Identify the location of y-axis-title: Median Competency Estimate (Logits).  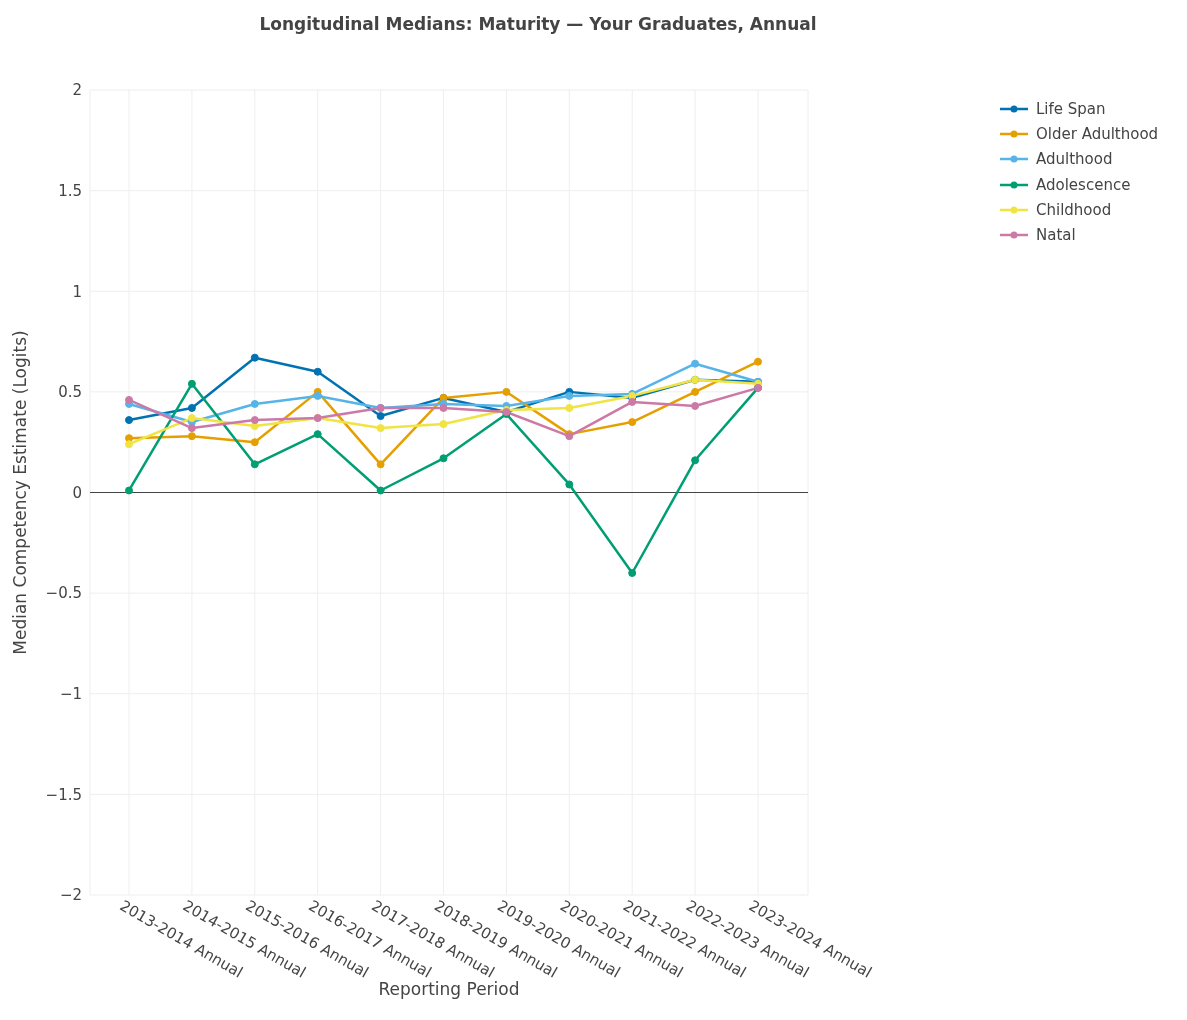
(20, 492).